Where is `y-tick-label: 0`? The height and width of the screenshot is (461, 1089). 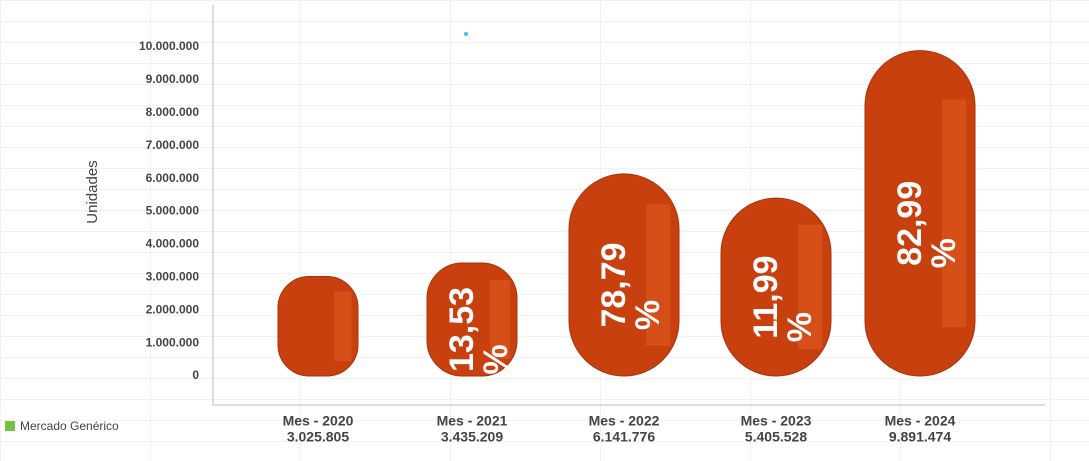
y-tick-label: 0 is located at coordinates (195, 375).